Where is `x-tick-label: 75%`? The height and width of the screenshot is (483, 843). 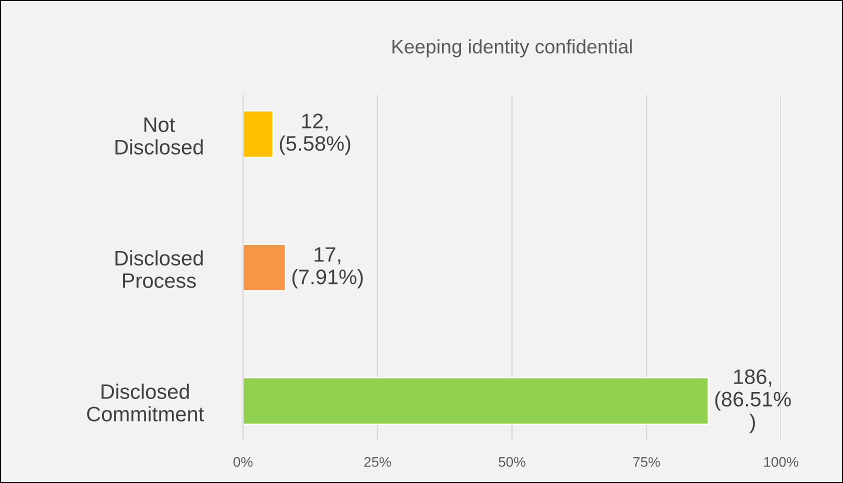
x-tick-label: 75% is located at coordinates (646, 462).